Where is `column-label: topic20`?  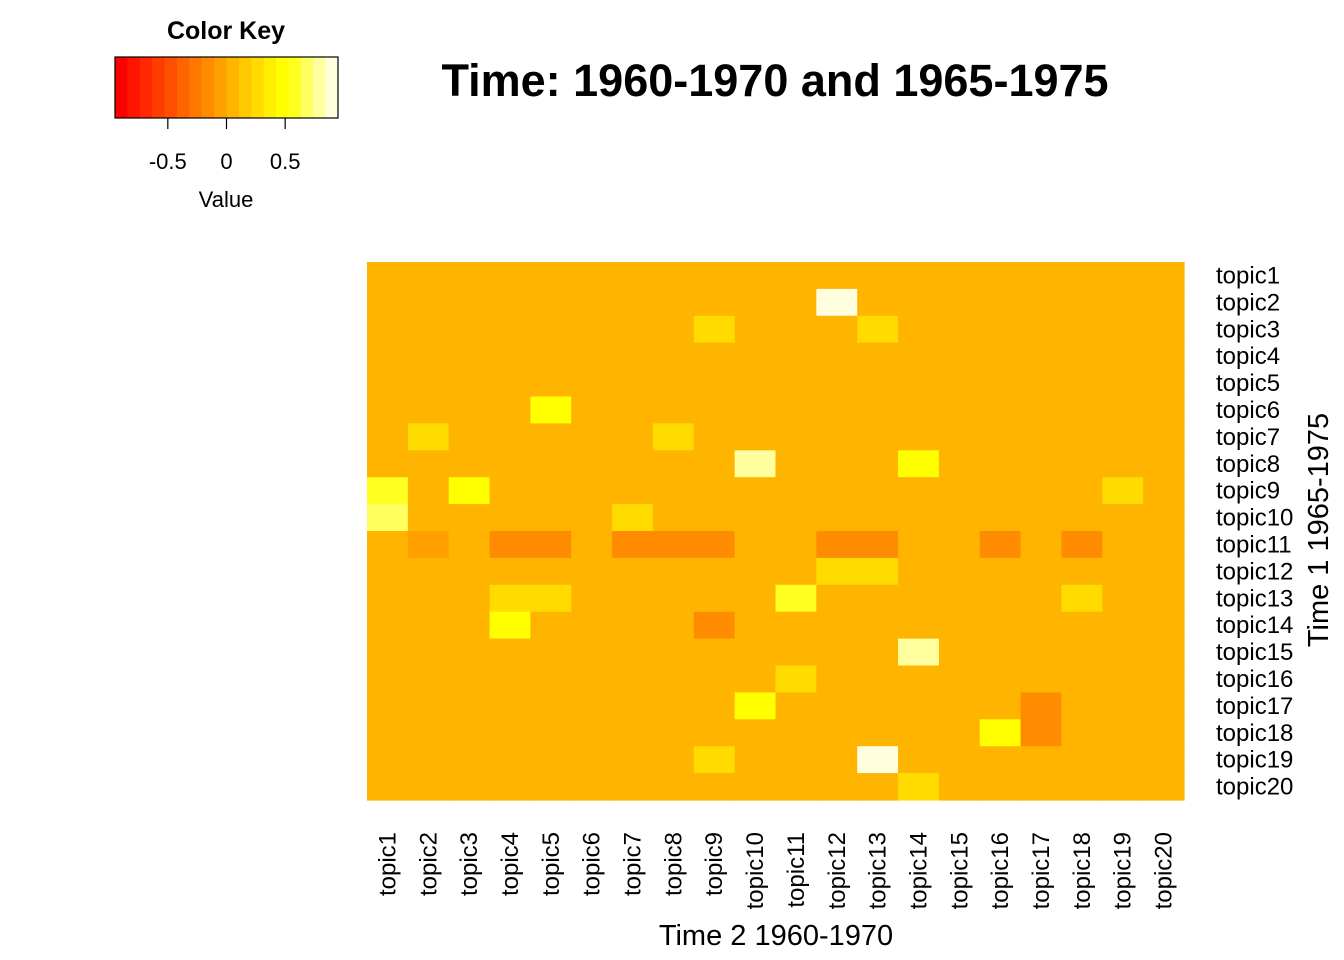
column-label: topic20 is located at coordinates (1164, 870).